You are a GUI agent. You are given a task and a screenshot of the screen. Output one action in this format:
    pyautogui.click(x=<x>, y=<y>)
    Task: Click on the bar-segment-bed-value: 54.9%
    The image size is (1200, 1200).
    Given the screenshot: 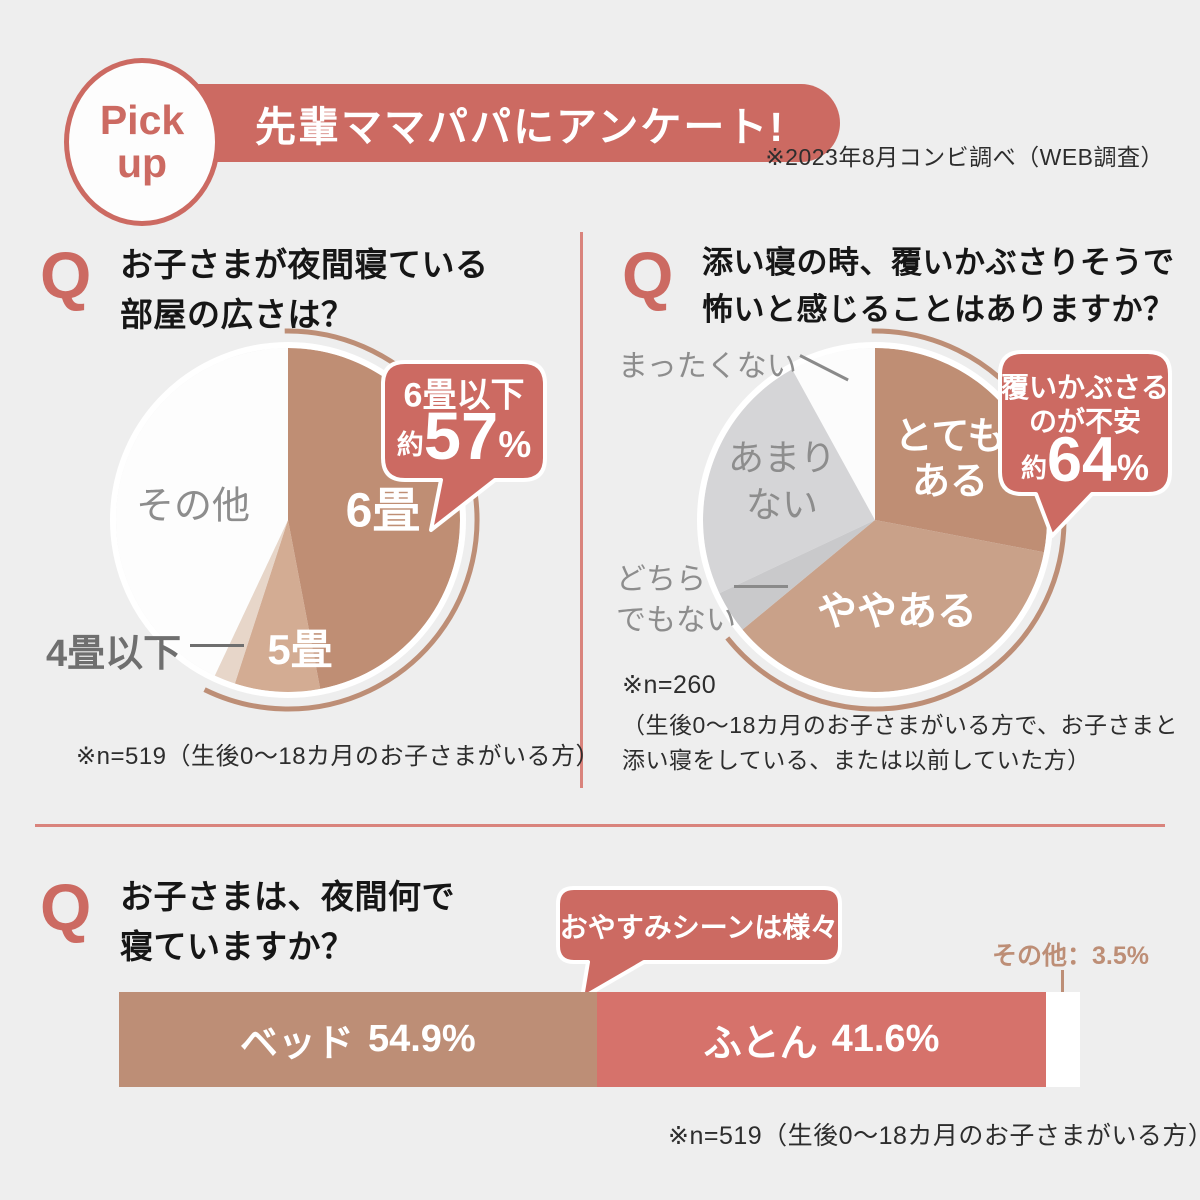 What is the action you would take?
    pyautogui.click(x=421, y=1039)
    